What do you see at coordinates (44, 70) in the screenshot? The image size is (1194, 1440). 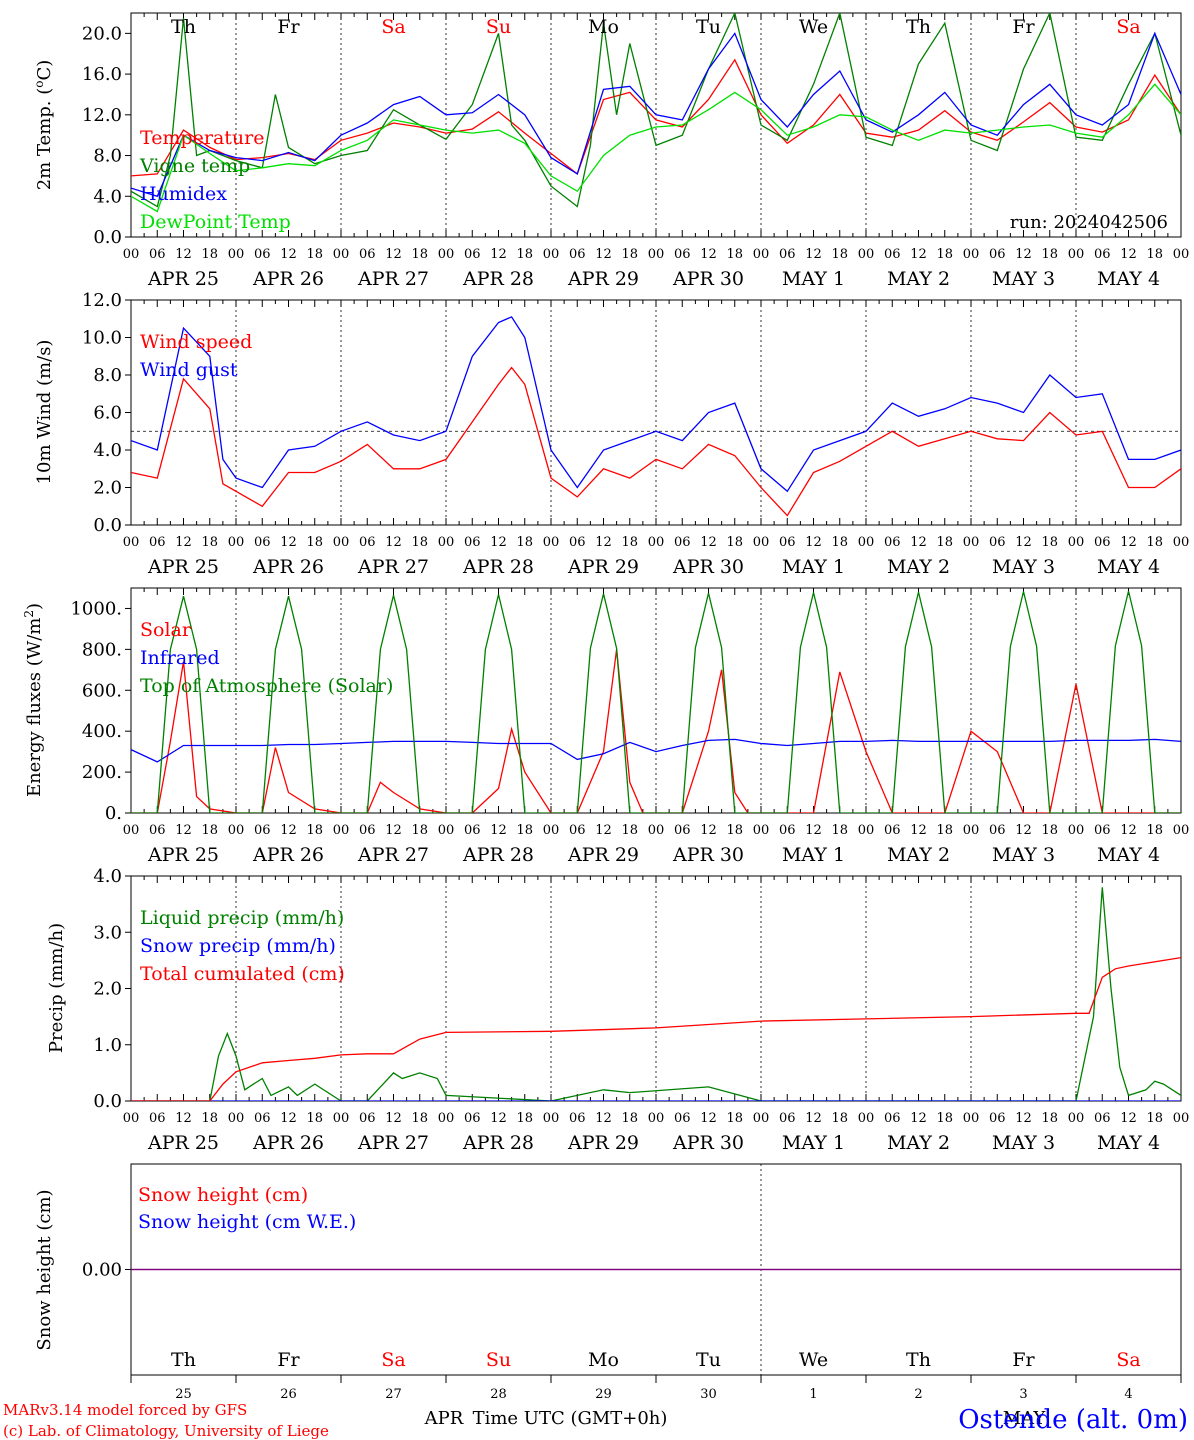 I see `unit-c: C)` at bounding box center [44, 70].